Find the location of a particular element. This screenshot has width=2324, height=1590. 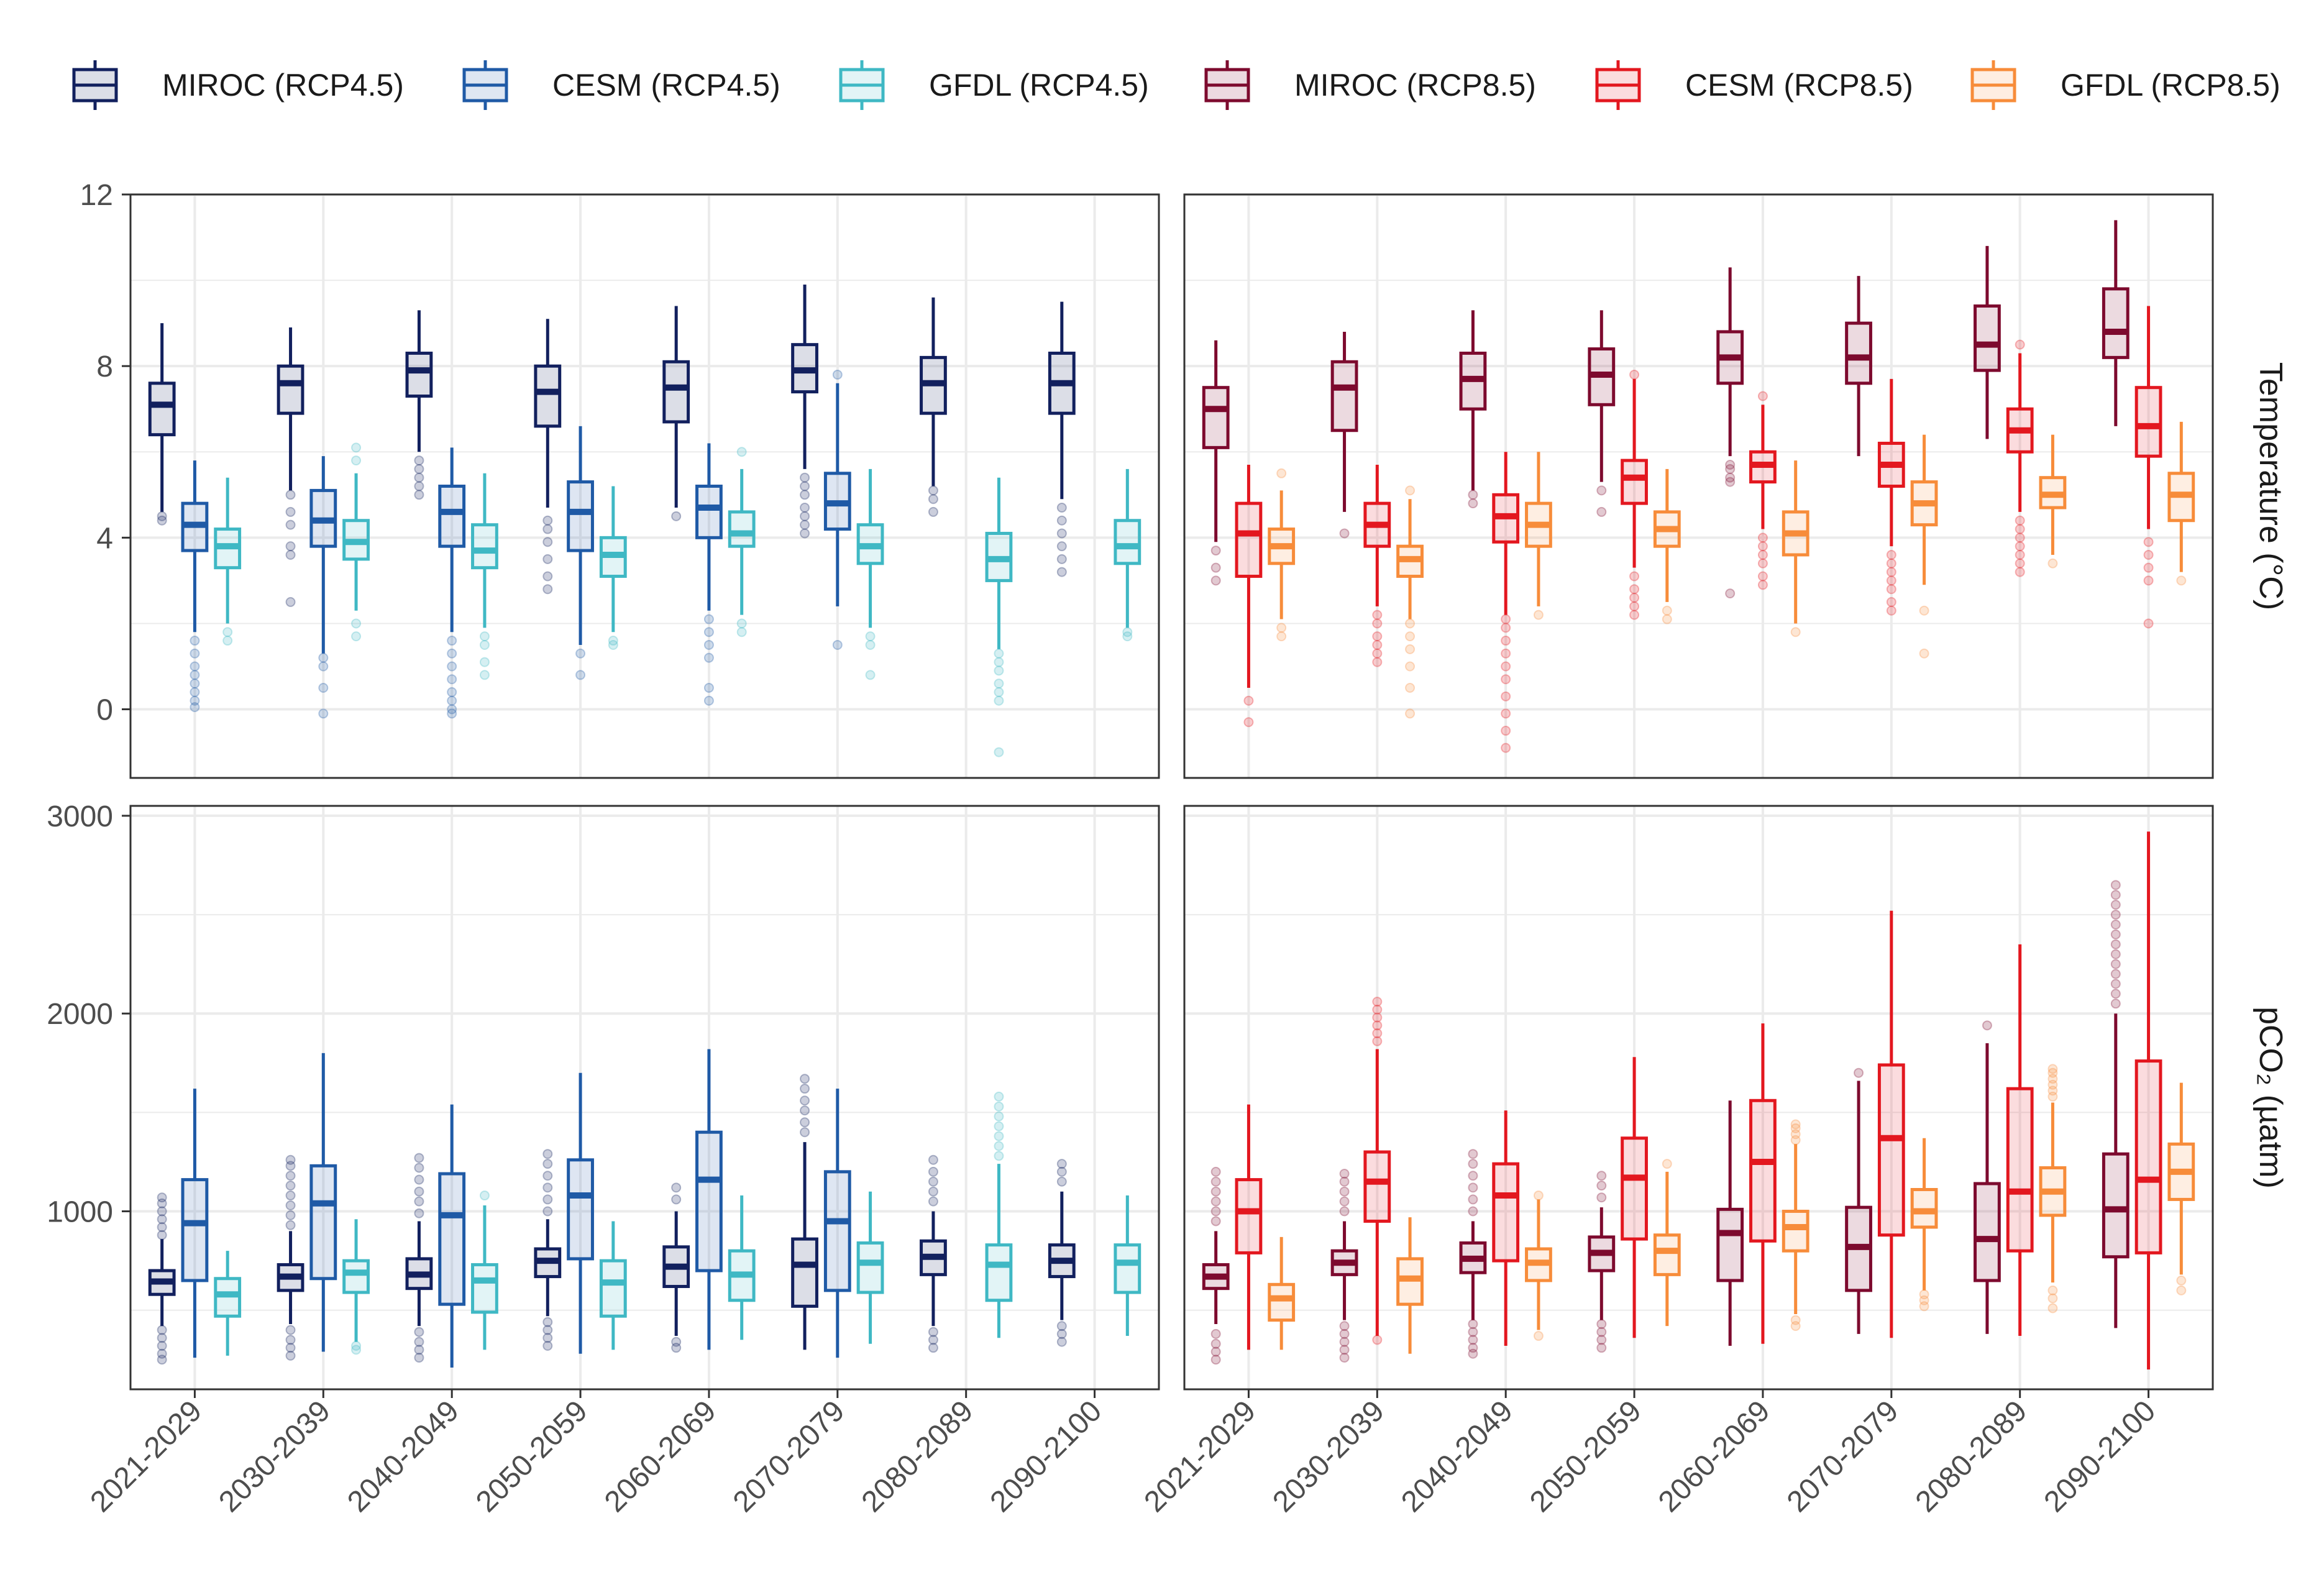

y-tick-label: 8 is located at coordinates (104, 366).